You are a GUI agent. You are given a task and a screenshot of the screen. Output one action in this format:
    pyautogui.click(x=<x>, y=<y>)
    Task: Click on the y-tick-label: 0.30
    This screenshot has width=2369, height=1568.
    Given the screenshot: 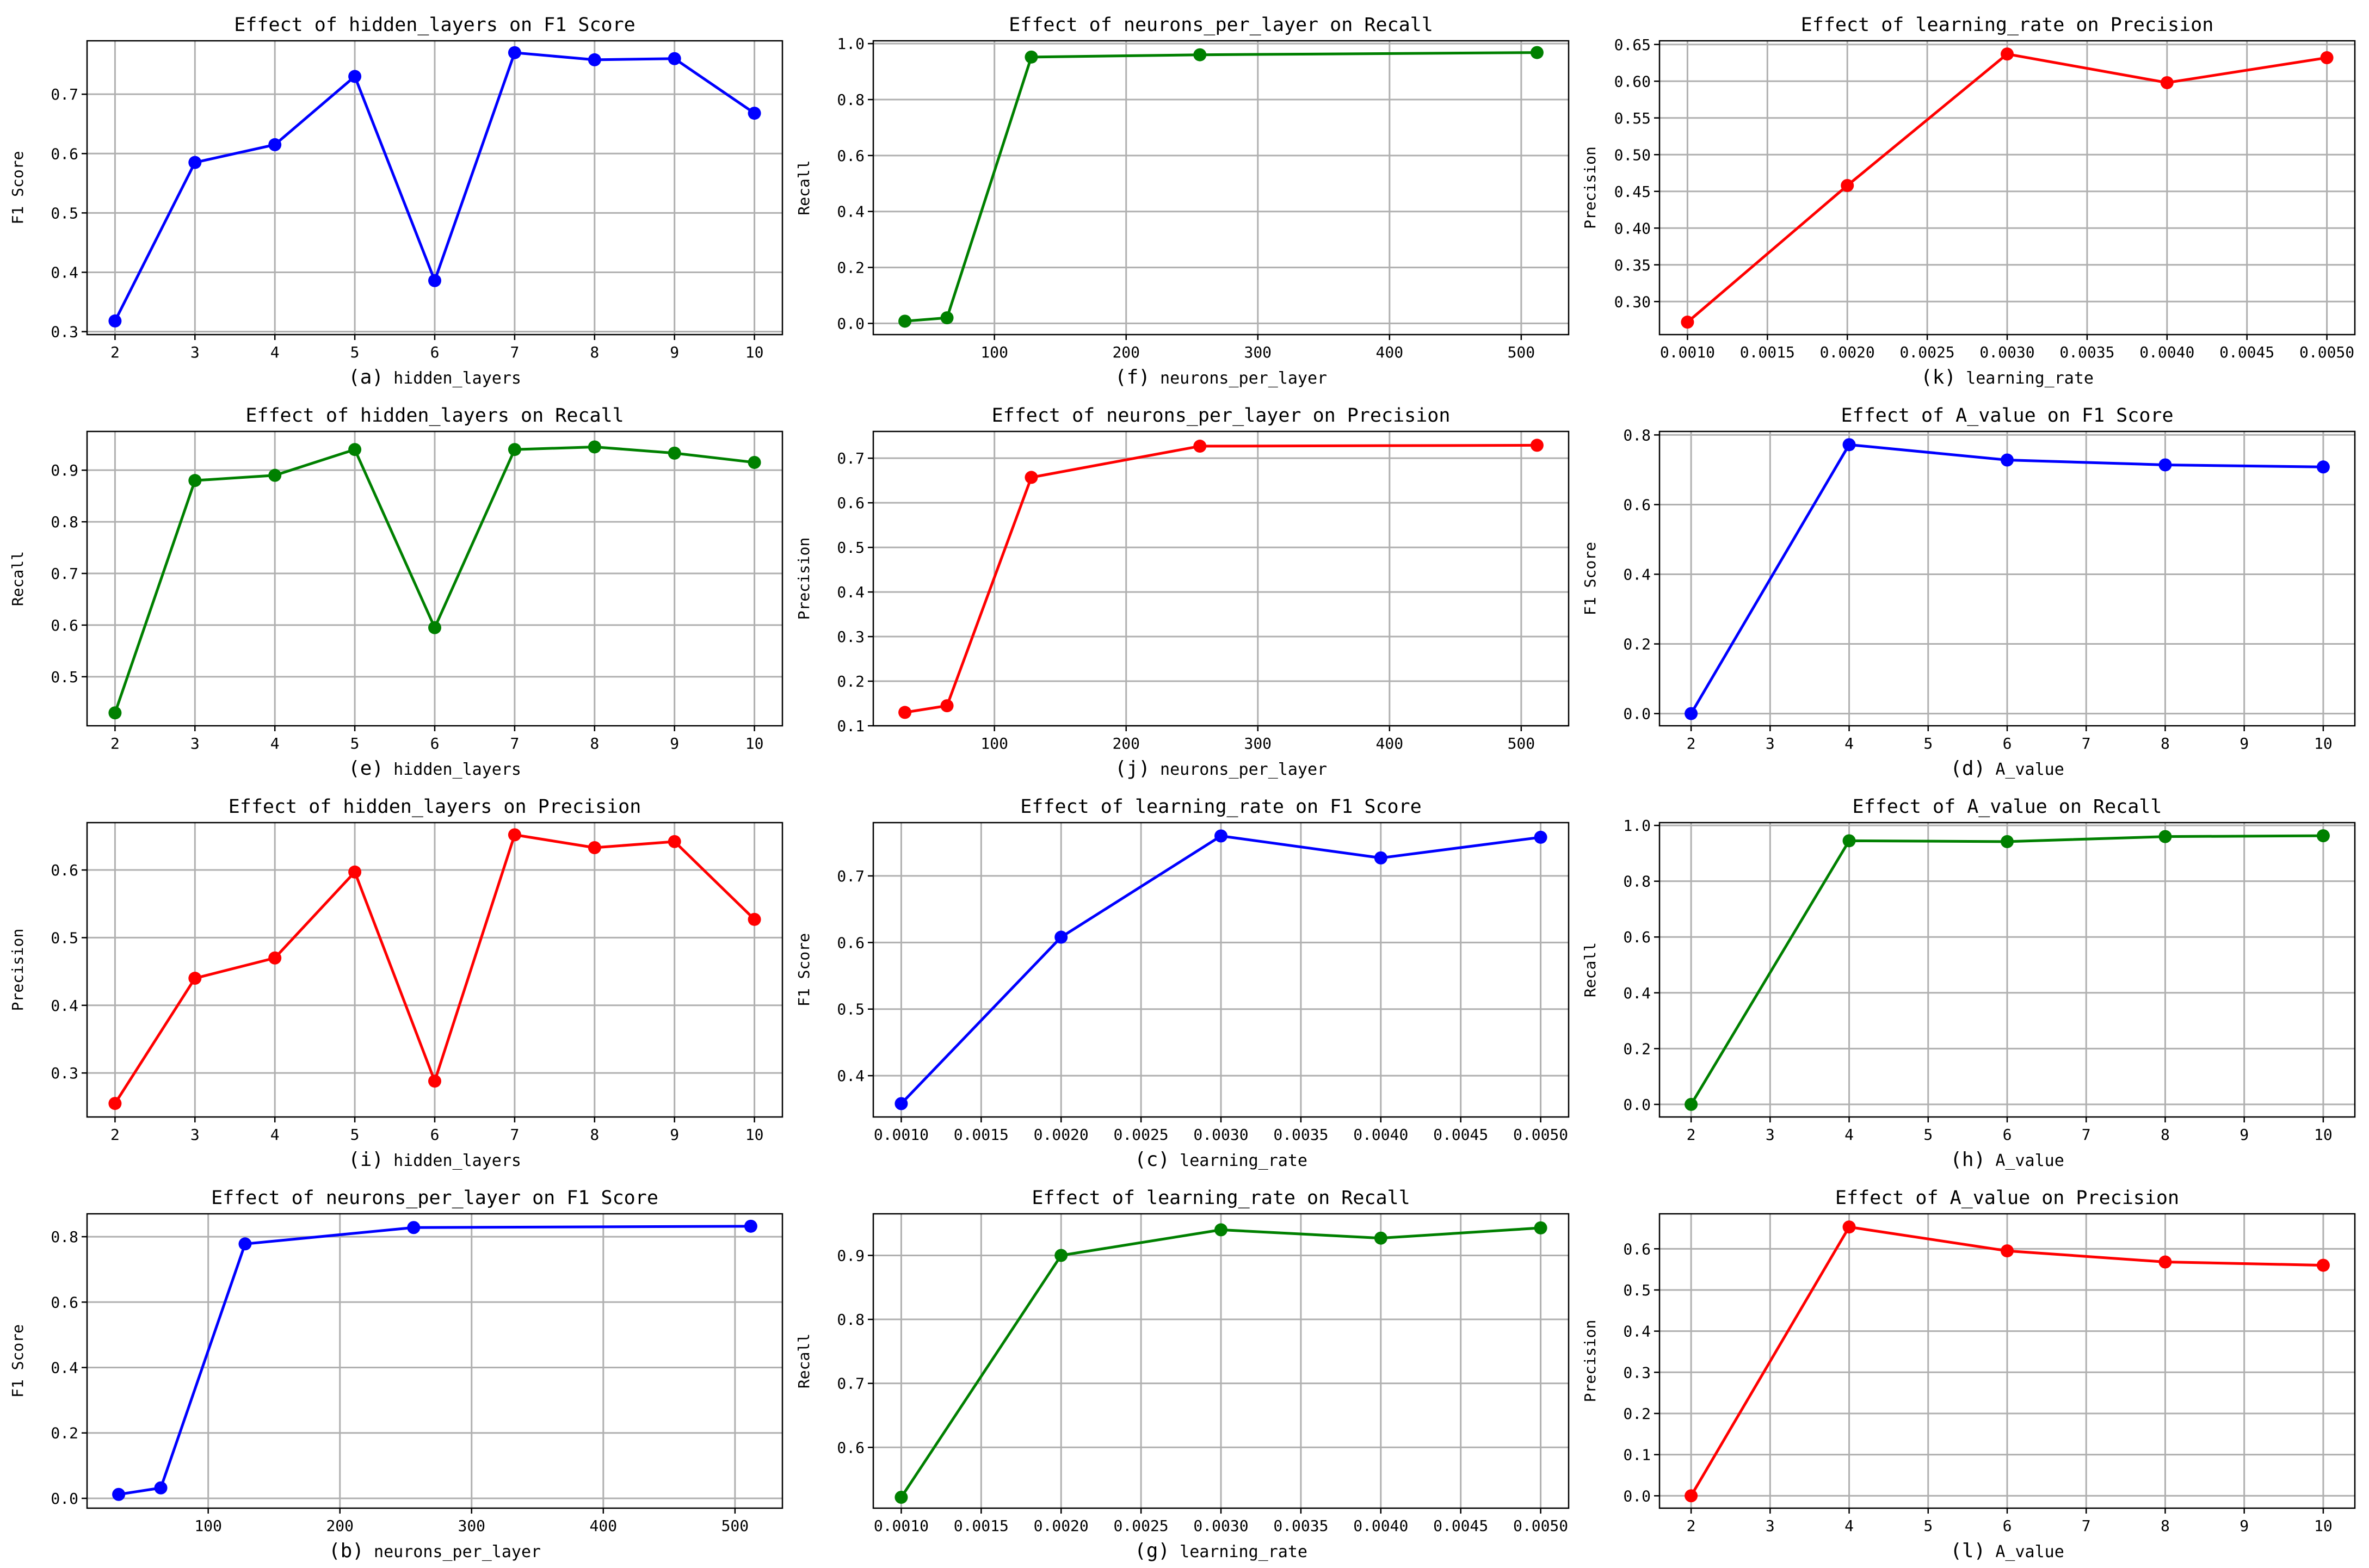 What is the action you would take?
    pyautogui.click(x=1632, y=302)
    